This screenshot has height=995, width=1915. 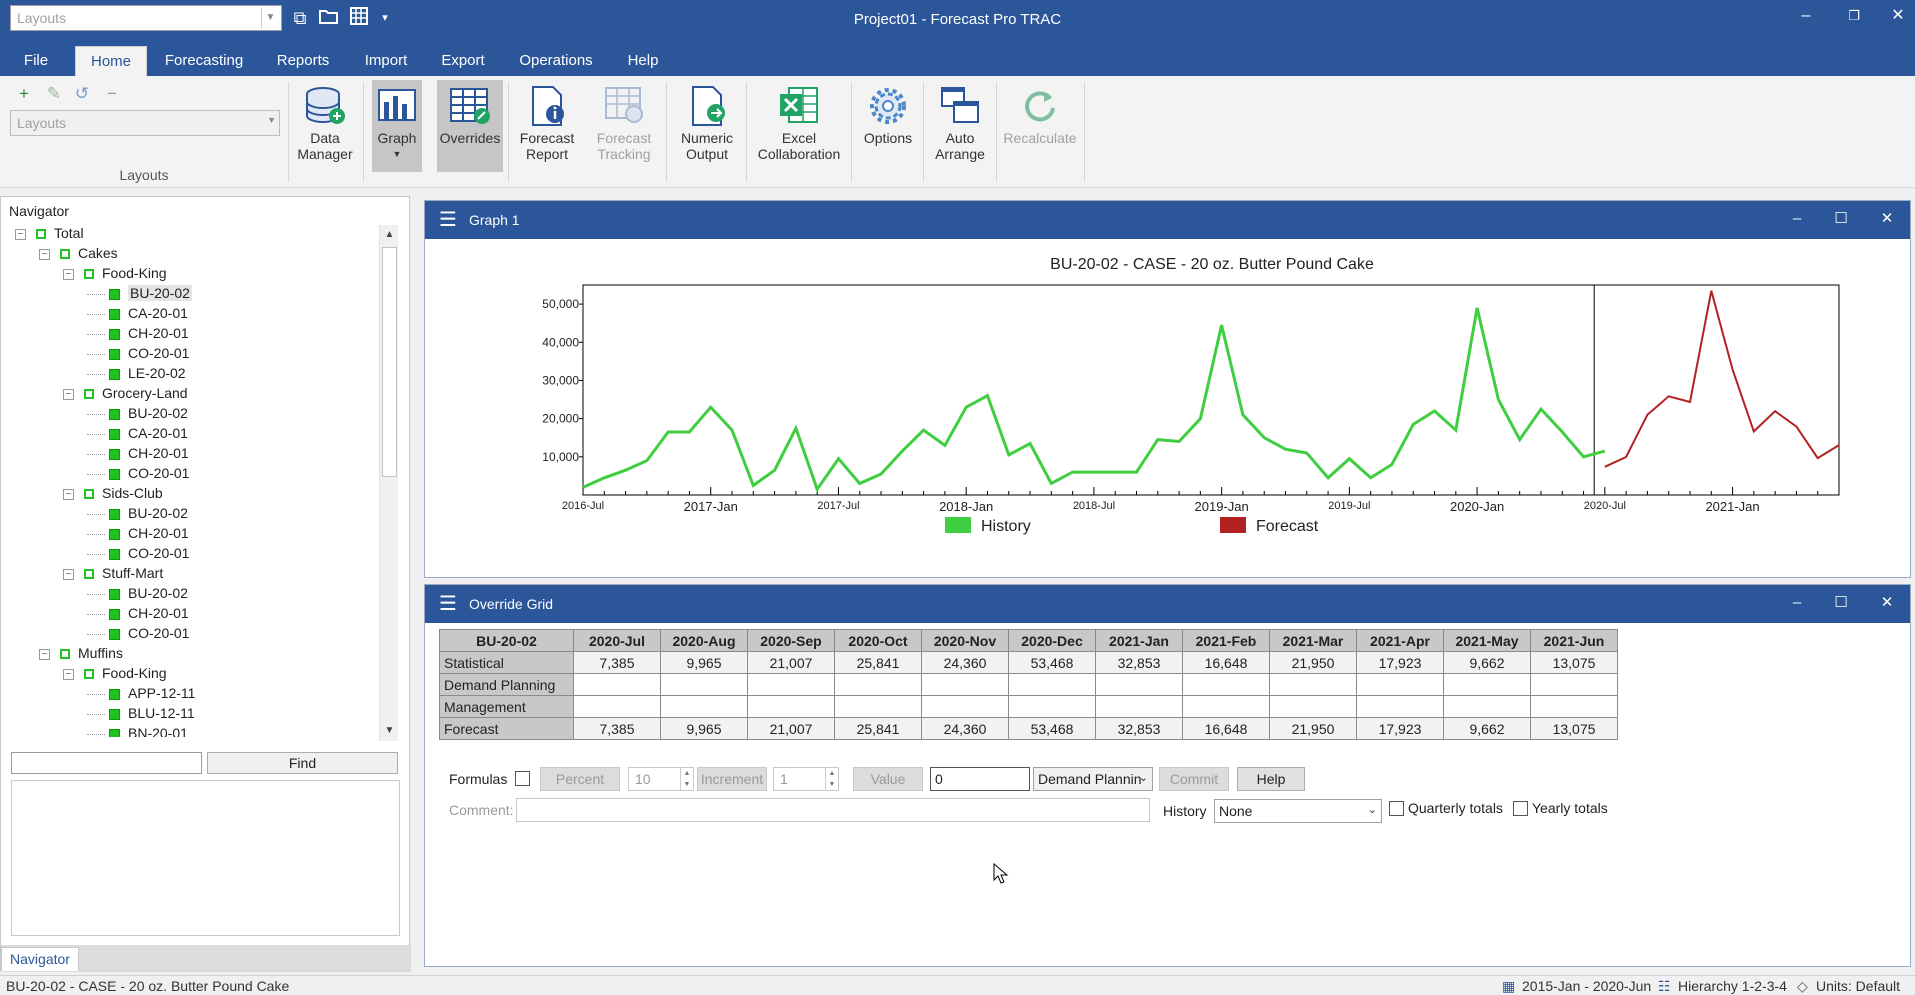 I want to click on forecast-tracking-button: Forecast Tracking, so click(x=624, y=126).